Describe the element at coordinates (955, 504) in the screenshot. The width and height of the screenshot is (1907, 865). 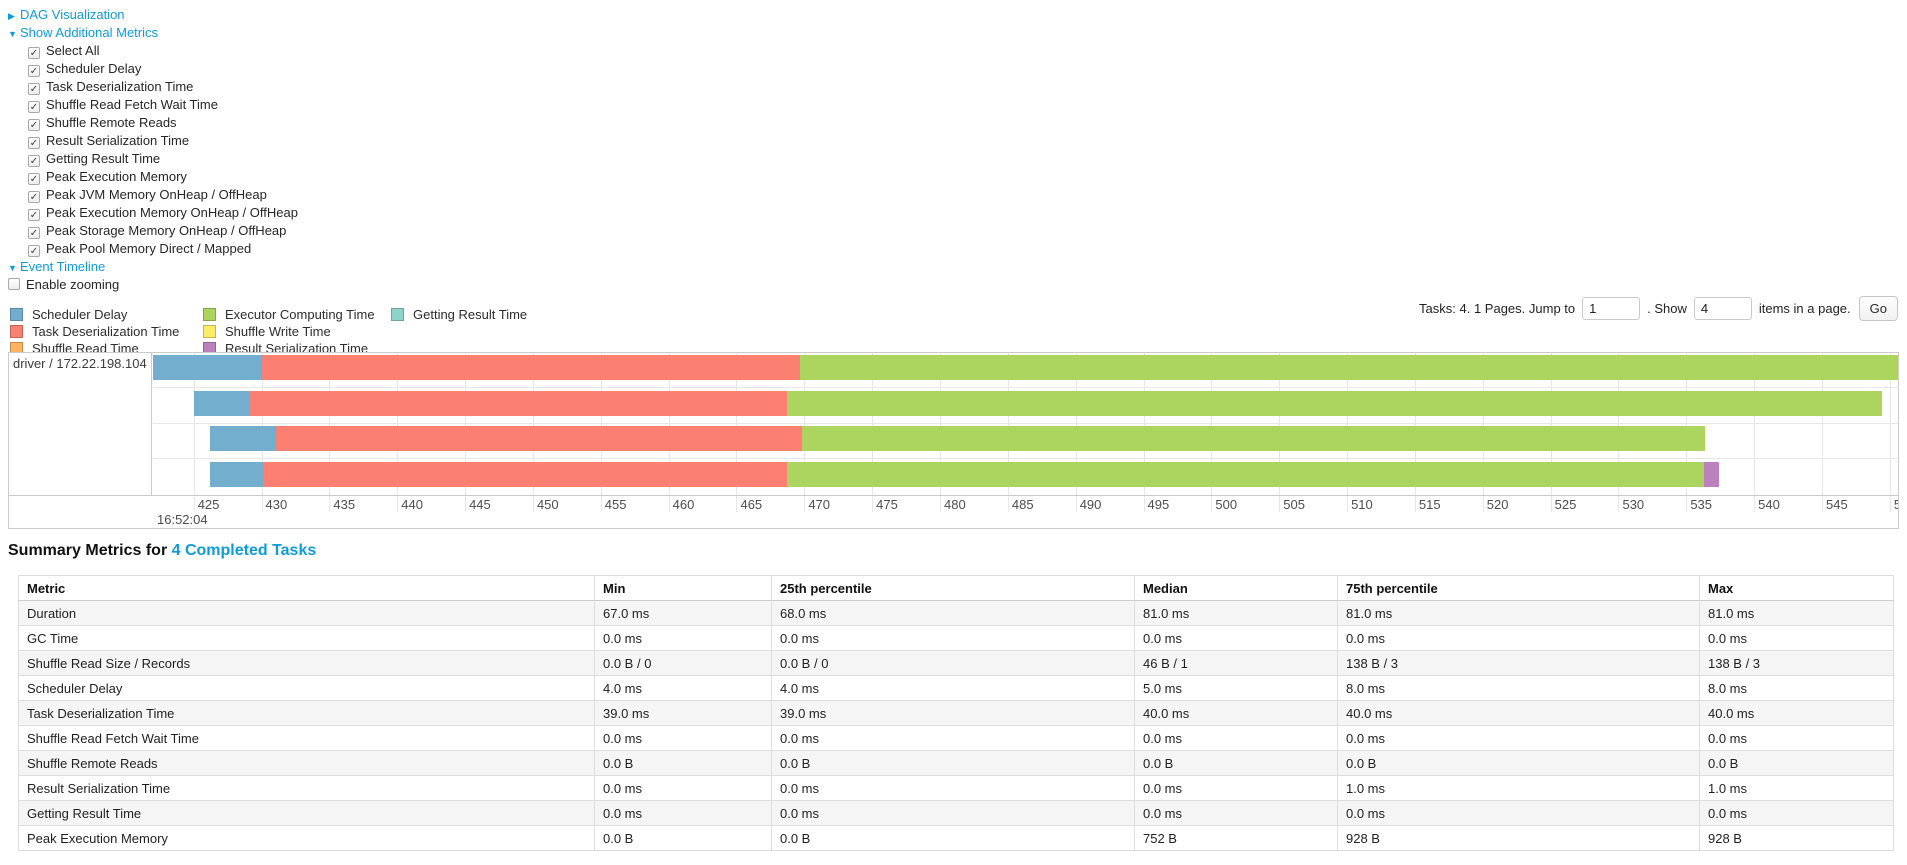
I see `axis-tick-label: 480` at that location.